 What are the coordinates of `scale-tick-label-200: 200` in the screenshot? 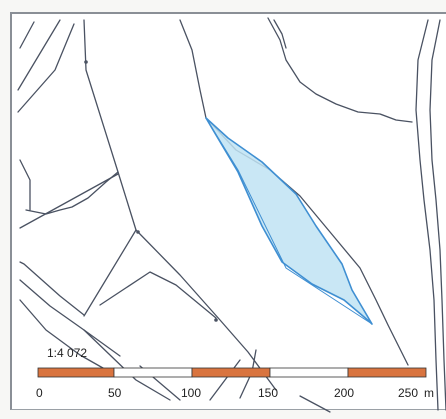 It's located at (344, 393).